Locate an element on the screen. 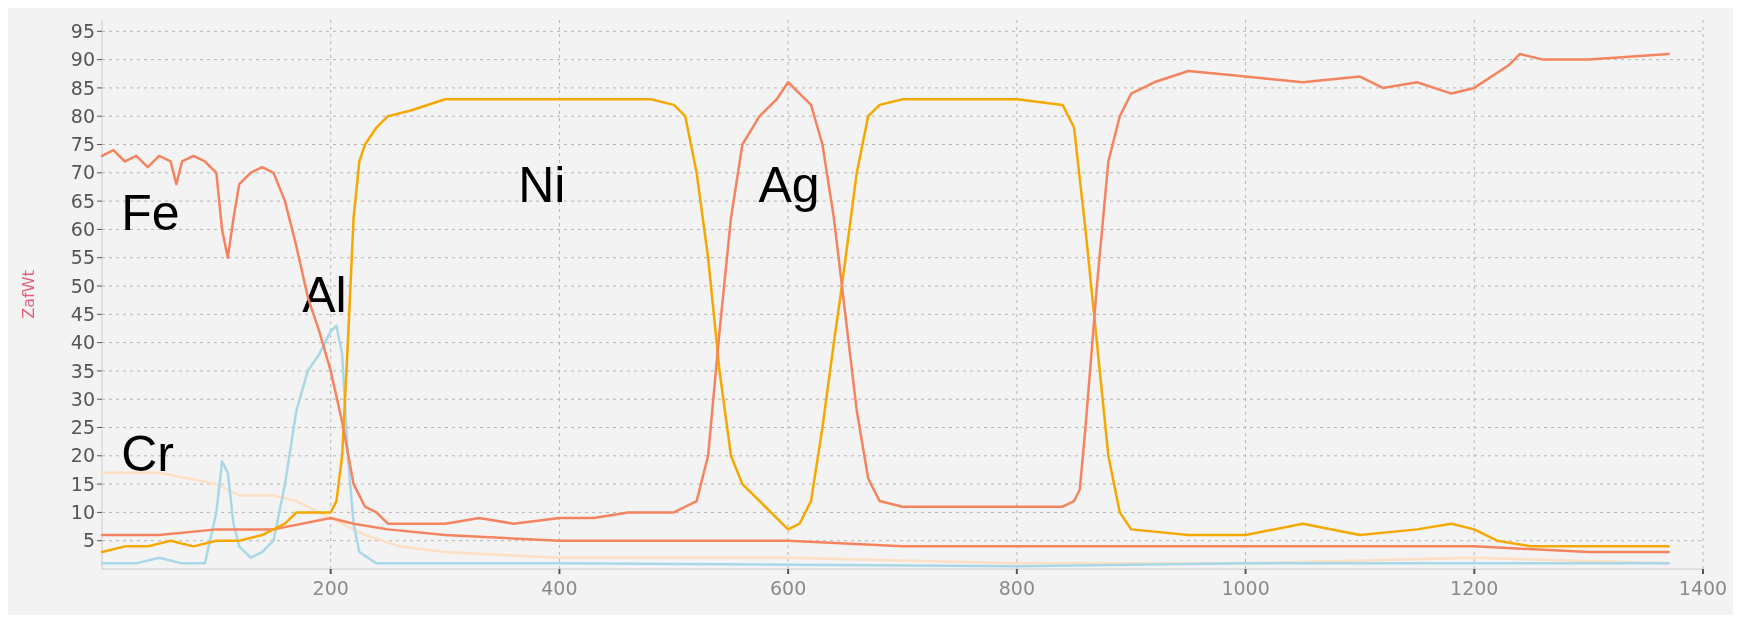 This screenshot has height=623, width=1741. y-tick-label: 30 is located at coordinates (82, 398).